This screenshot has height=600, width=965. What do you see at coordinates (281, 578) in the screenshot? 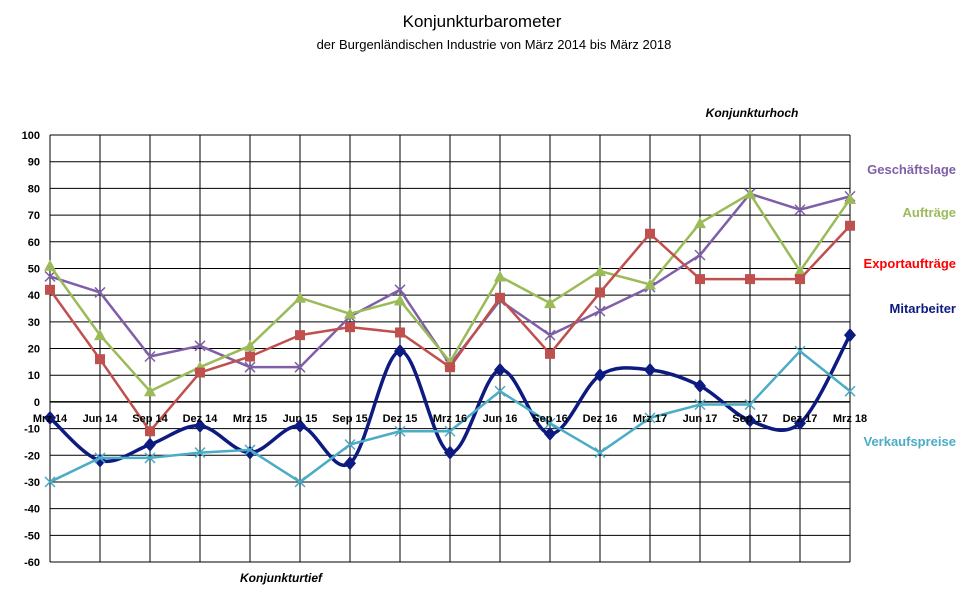
I see `annotation-konjunkturtief: Konjunkturtief` at bounding box center [281, 578].